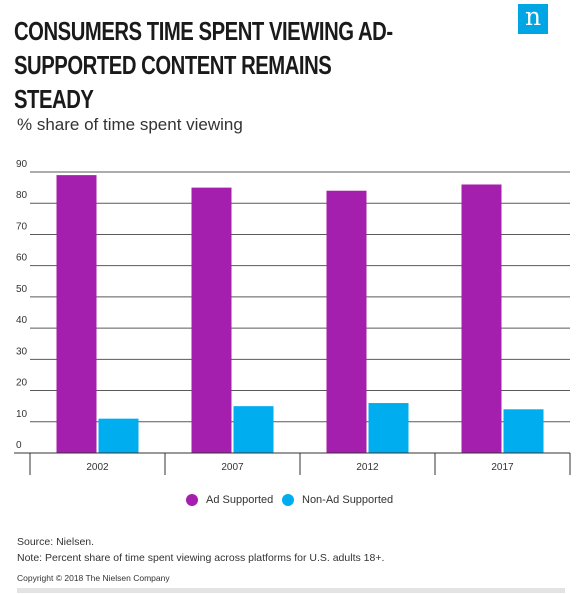  I want to click on y-tick-label: 30, so click(22, 351).